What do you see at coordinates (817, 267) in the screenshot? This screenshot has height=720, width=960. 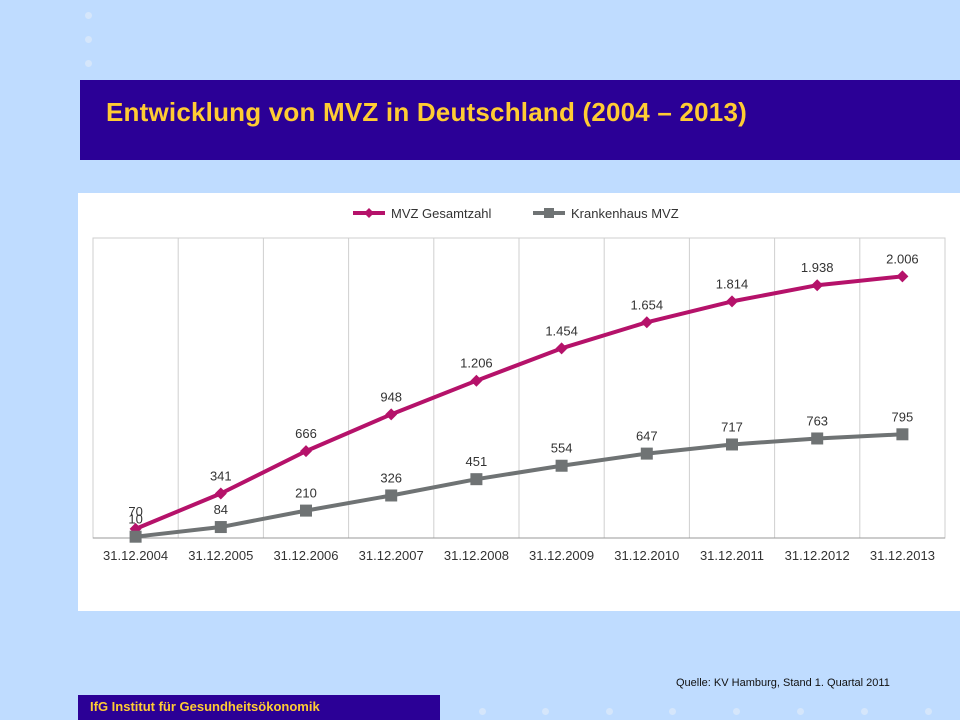 I see `data-label: 1.938` at bounding box center [817, 267].